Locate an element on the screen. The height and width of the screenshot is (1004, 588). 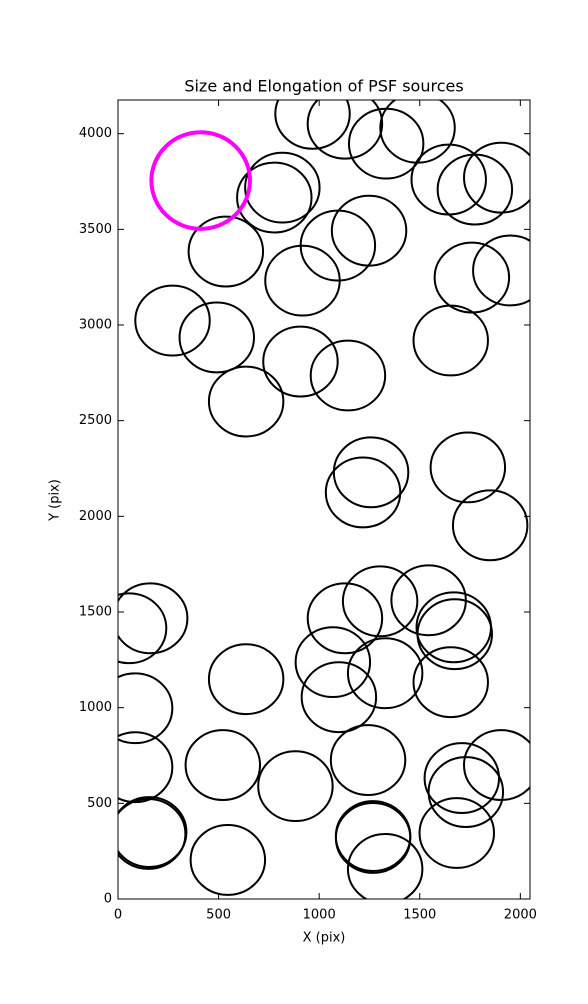
y-tick-label: 2000 is located at coordinates (95, 516).